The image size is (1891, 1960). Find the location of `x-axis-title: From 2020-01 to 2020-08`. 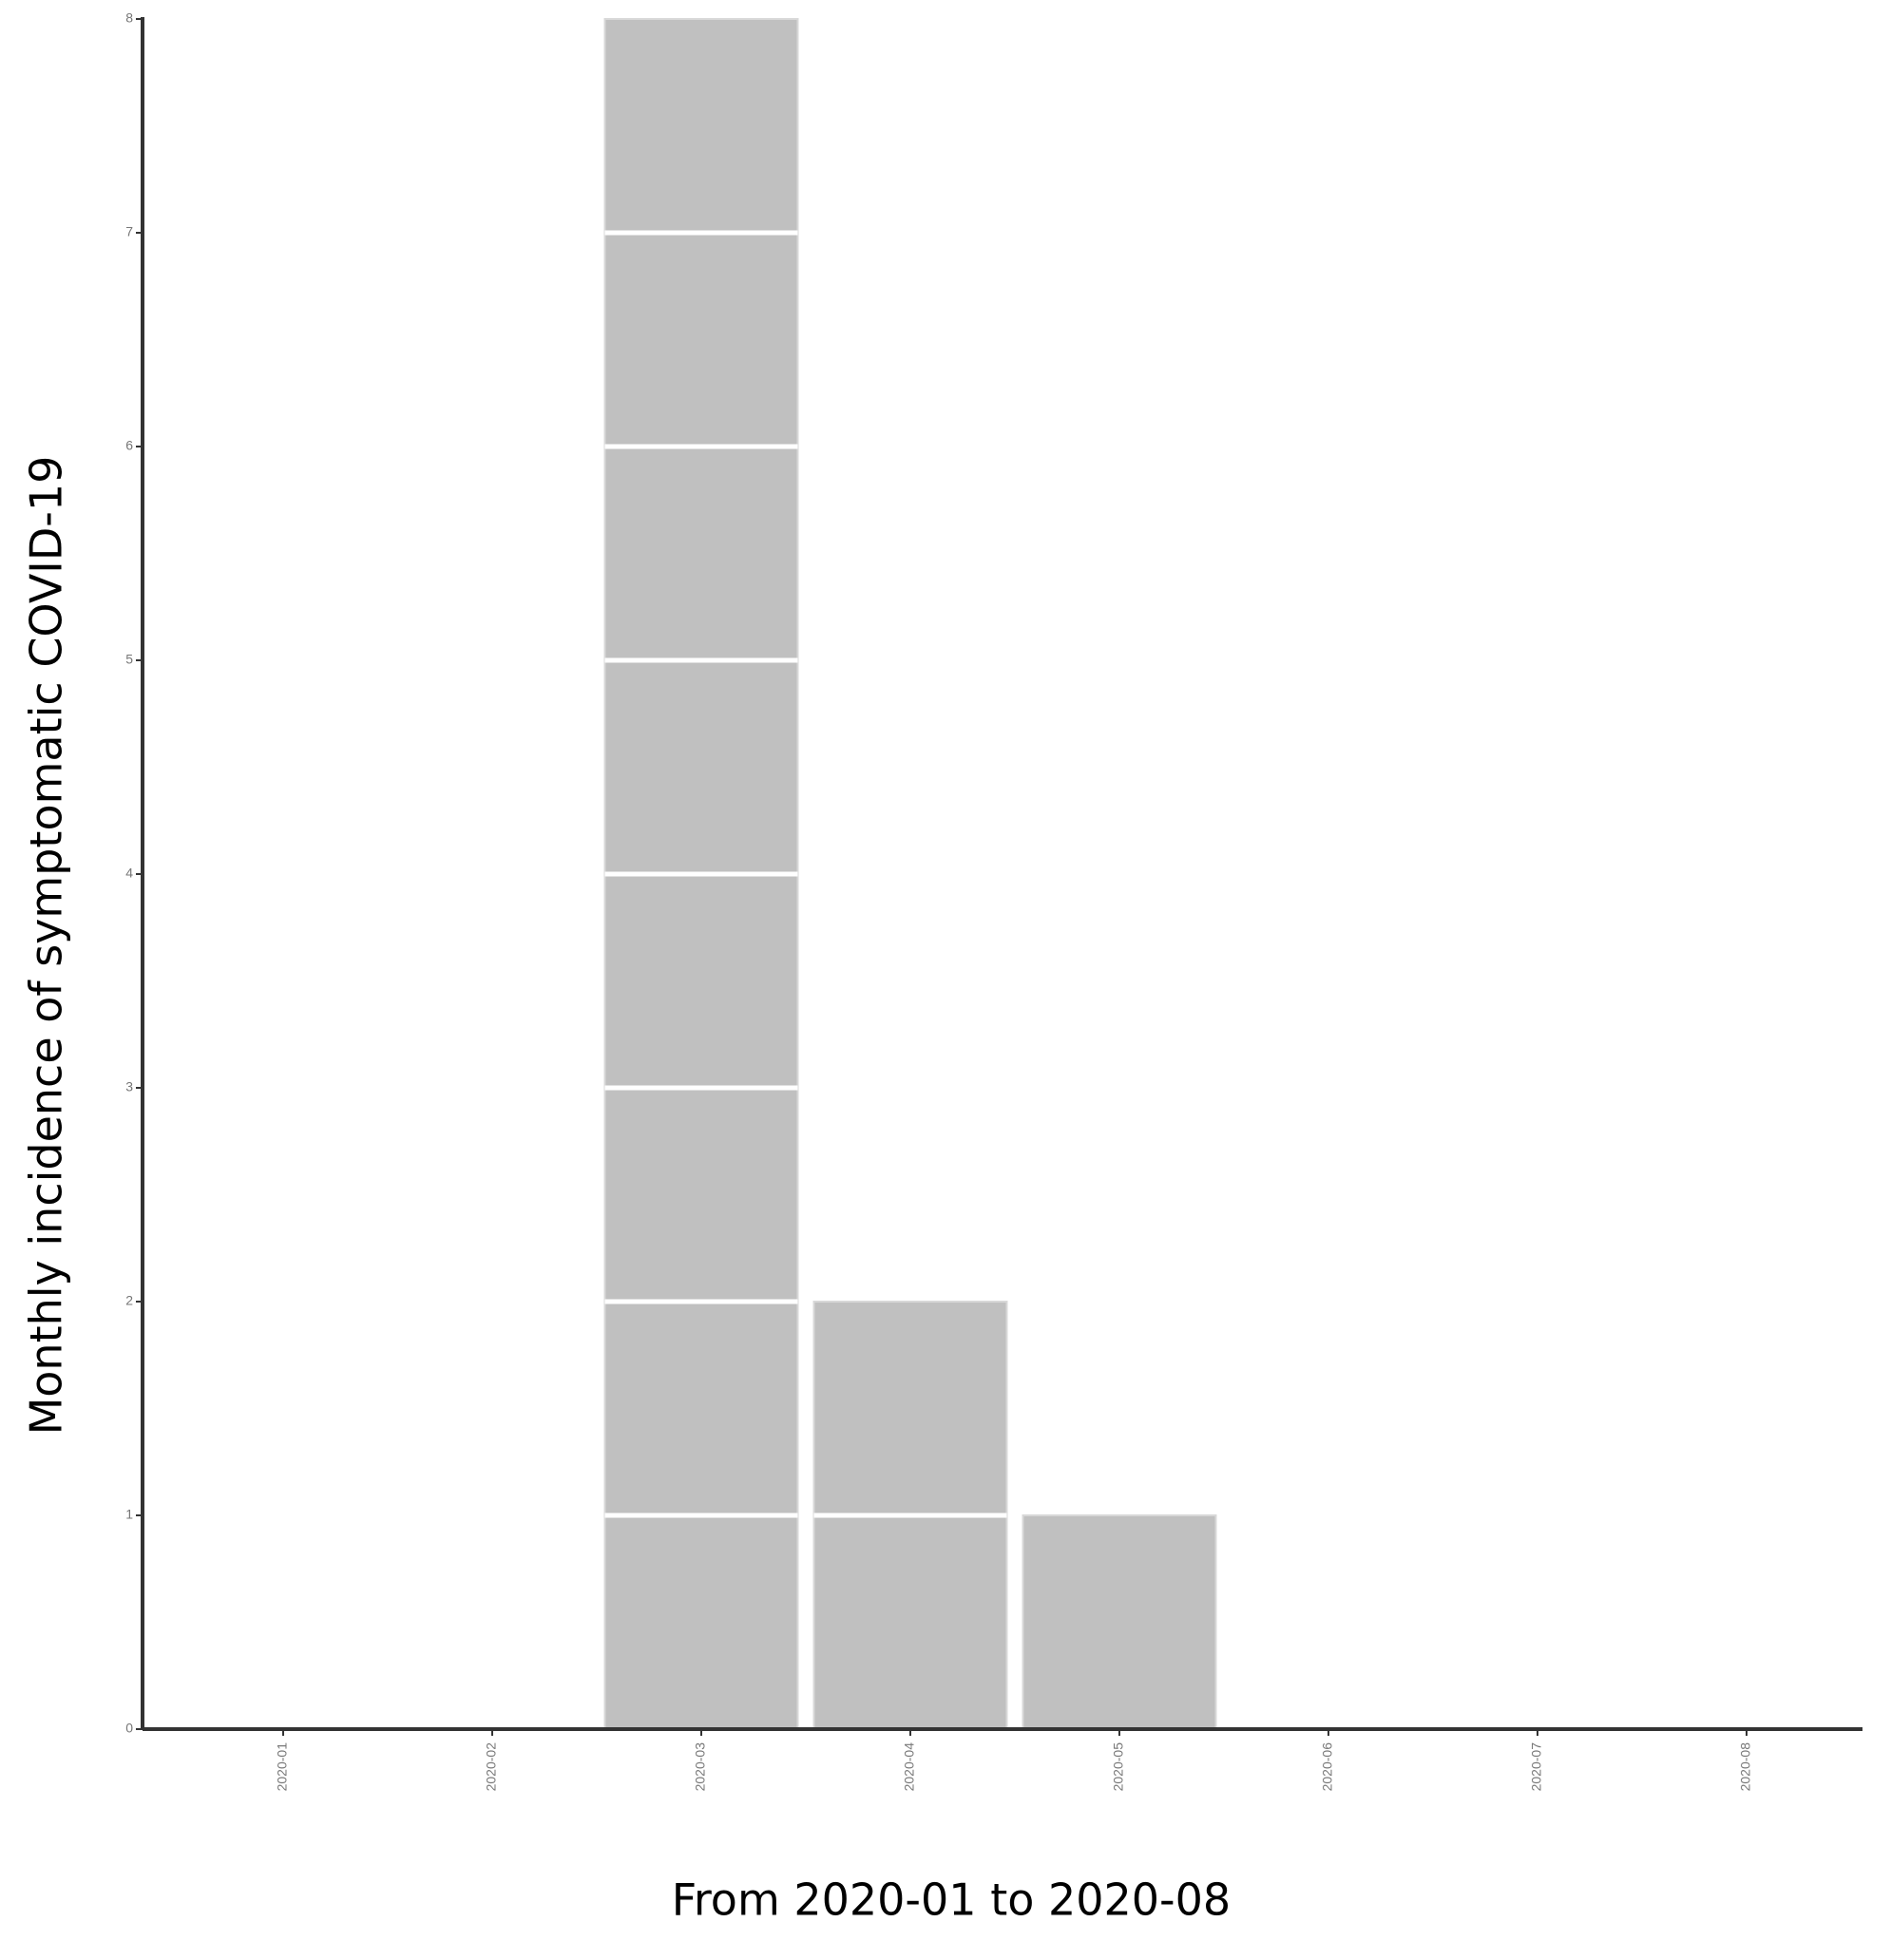

x-axis-title: From 2020-01 to 2020-08 is located at coordinates (951, 1900).